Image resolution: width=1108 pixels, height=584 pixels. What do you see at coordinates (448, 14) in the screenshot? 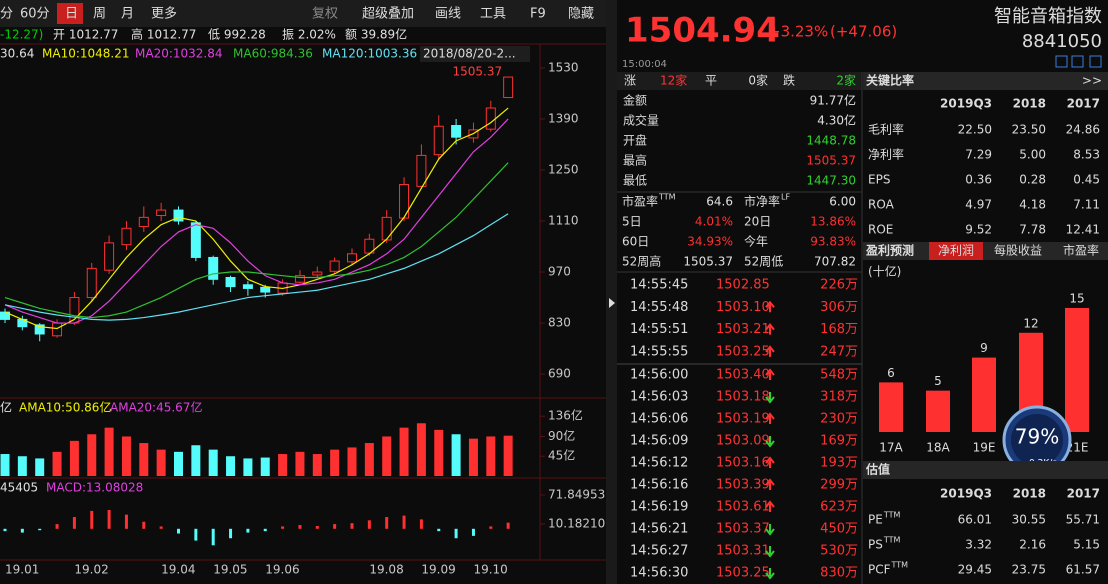
I see `tool-button: 画线` at bounding box center [448, 14].